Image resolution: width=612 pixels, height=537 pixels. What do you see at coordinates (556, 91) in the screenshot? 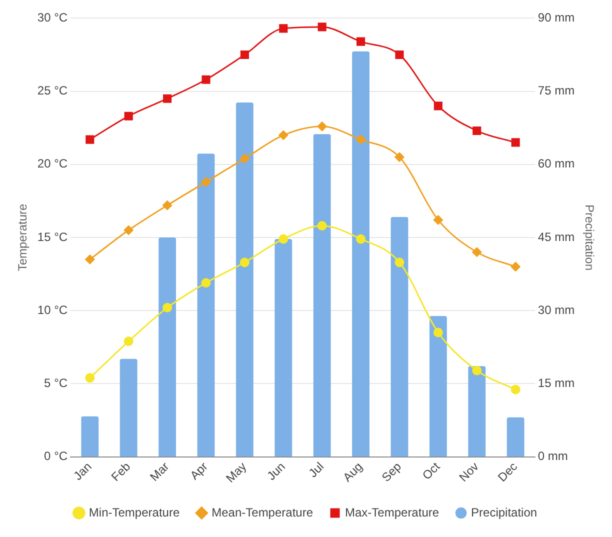
I see `y2-tick-label: 75 mm` at bounding box center [556, 91].